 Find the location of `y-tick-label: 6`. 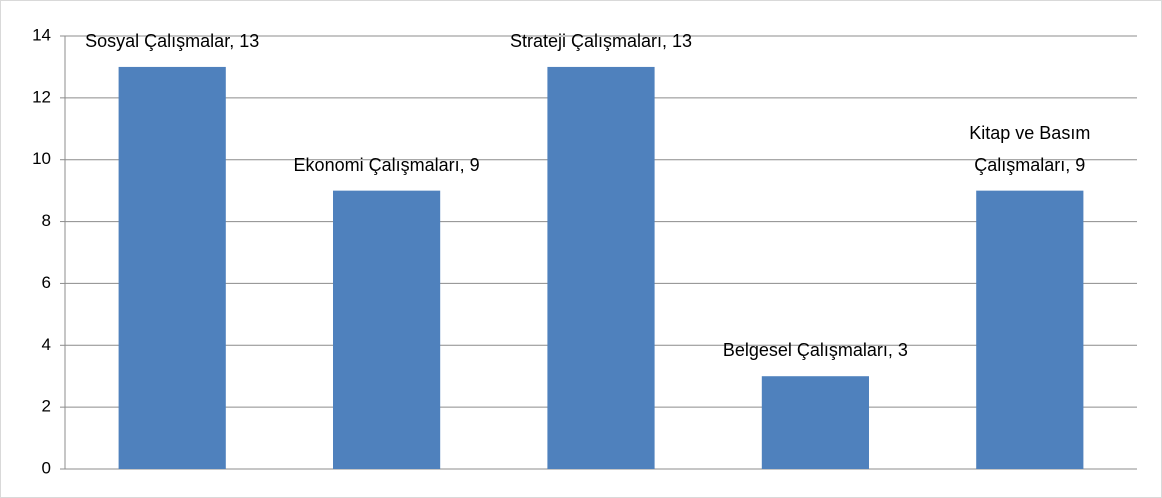

y-tick-label: 6 is located at coordinates (46, 282).